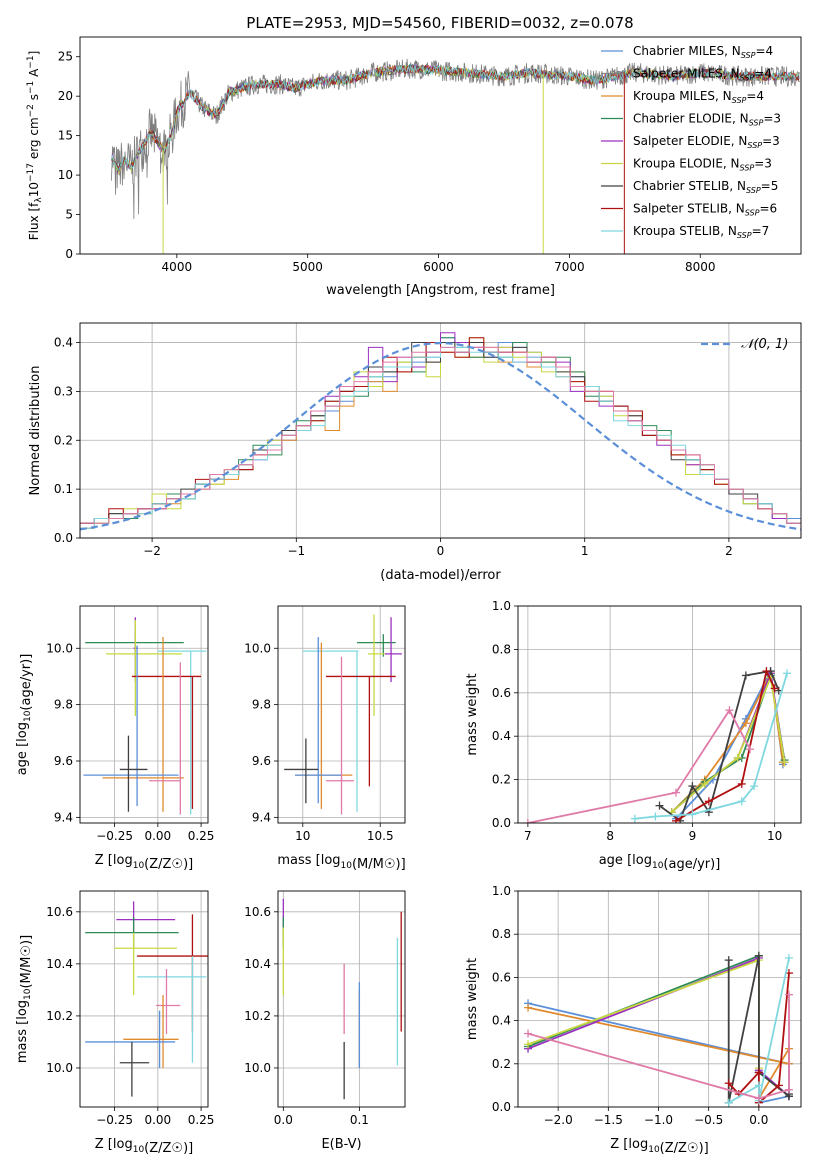 This screenshot has height=1170, width=819. What do you see at coordinates (65, 96) in the screenshot?
I see `y-tick-label: 20` at bounding box center [65, 96].